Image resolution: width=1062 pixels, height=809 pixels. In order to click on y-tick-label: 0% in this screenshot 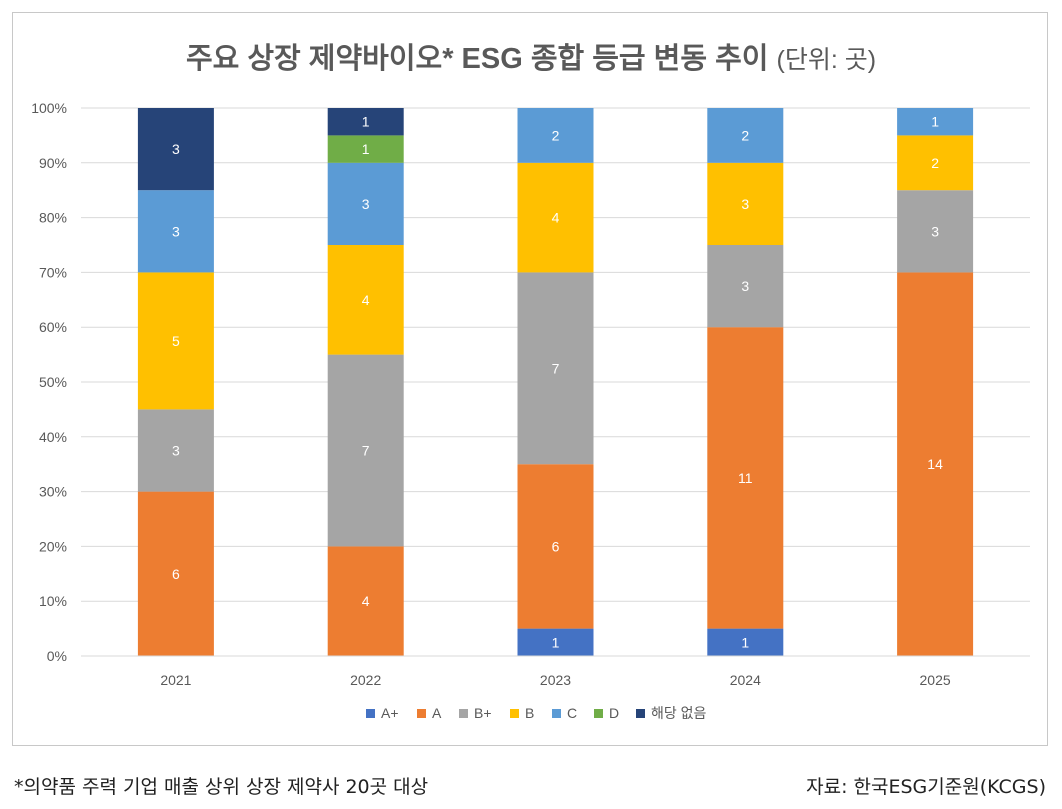, I will do `click(57, 656)`.